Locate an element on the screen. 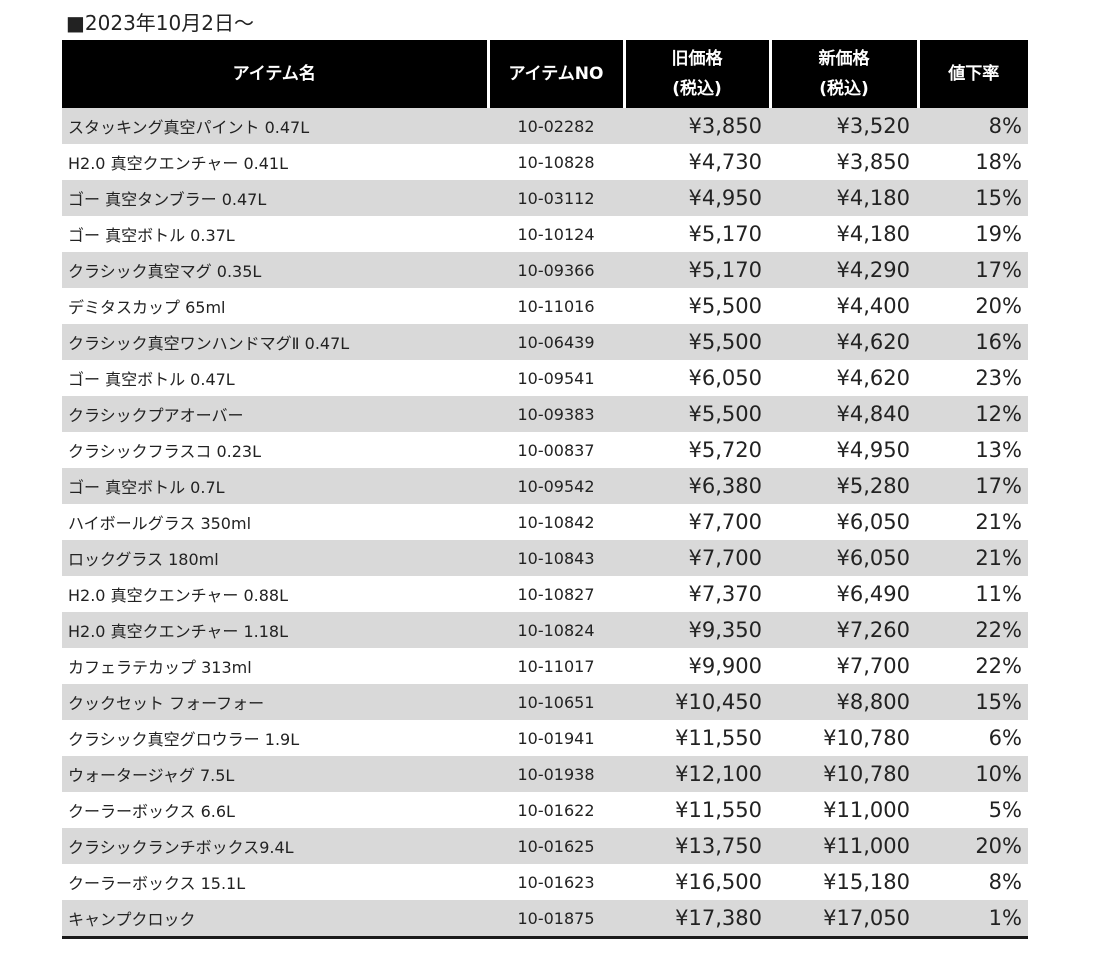  table-row: カフェラテカップ 313ml 10-11017 ¥9,900 ¥7,700 22% is located at coordinates (545, 666).